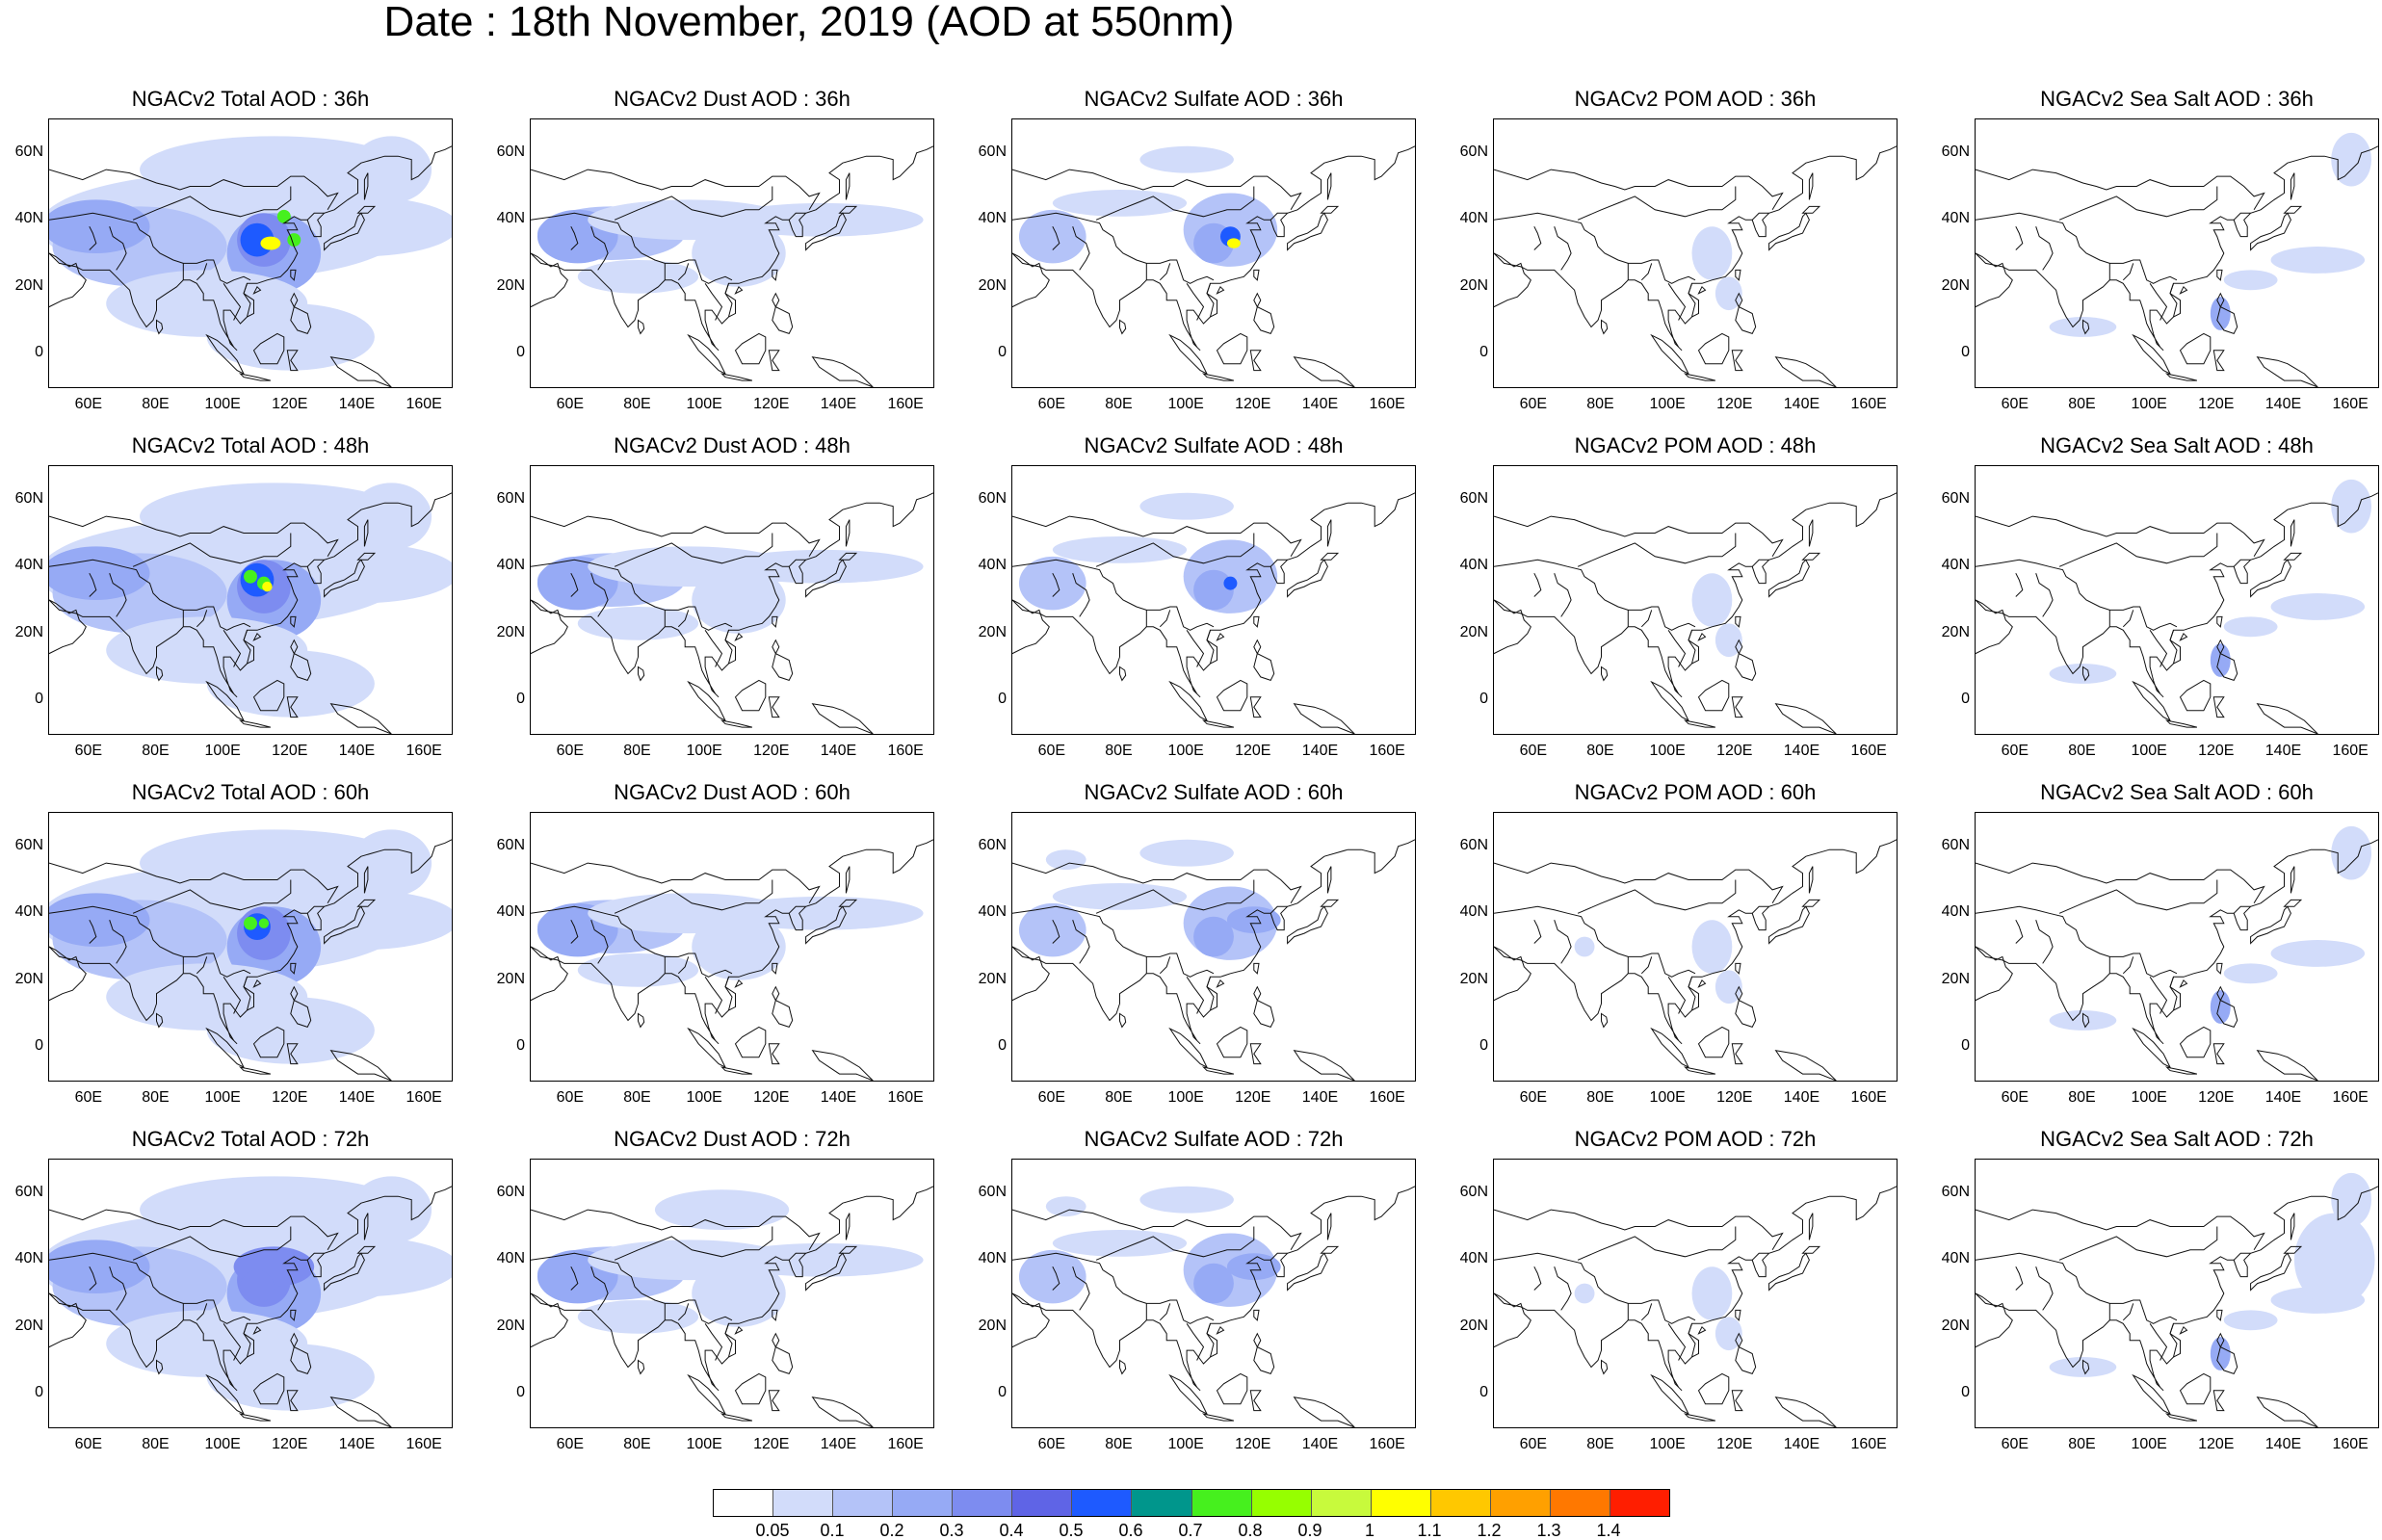  What do you see at coordinates (251, 1139) in the screenshot?
I see `panel-title: NGACv2 Total AOD : 72h` at bounding box center [251, 1139].